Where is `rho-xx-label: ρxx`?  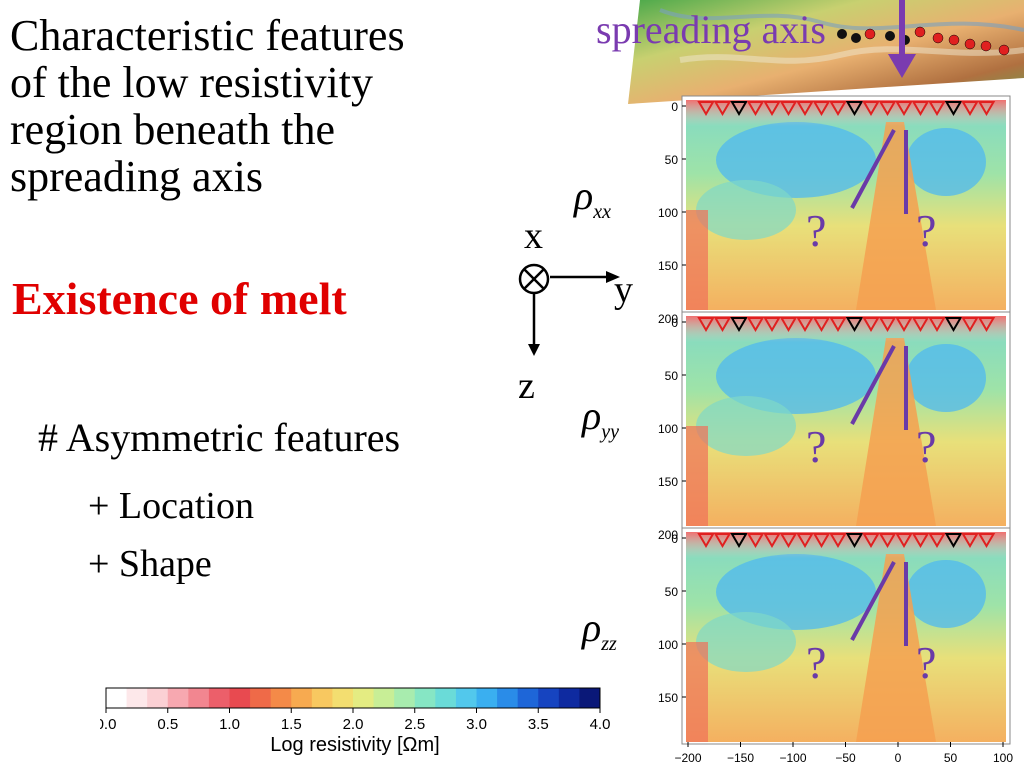 rho-xx-label: ρxx is located at coordinates (592, 198).